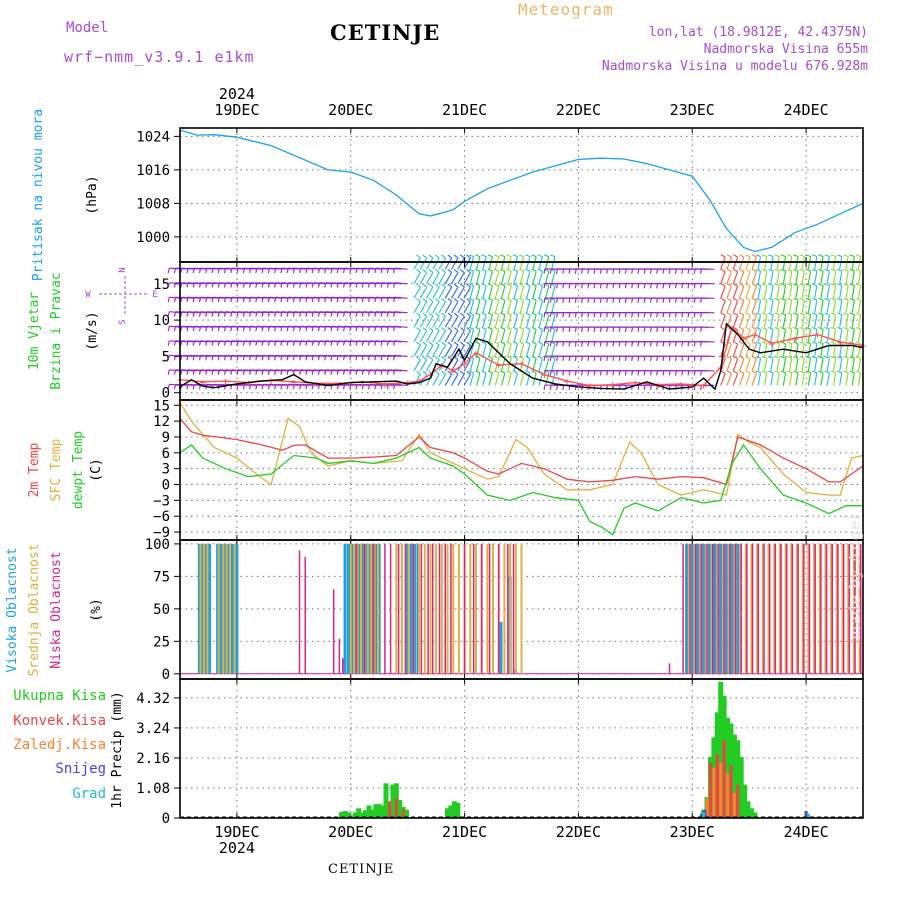 This screenshot has width=900, height=900. I want to click on day-label-bottom: 23DEC, so click(692, 832).